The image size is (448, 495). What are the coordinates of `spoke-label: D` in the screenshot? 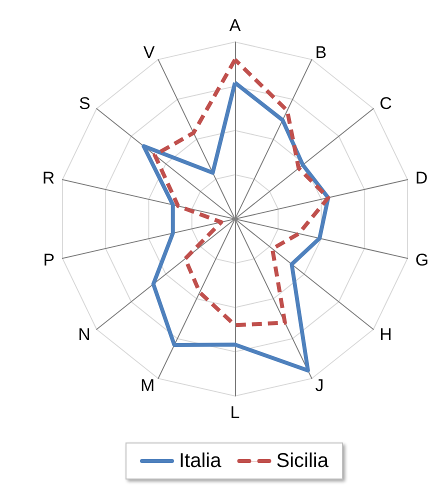 It's located at (421, 178).